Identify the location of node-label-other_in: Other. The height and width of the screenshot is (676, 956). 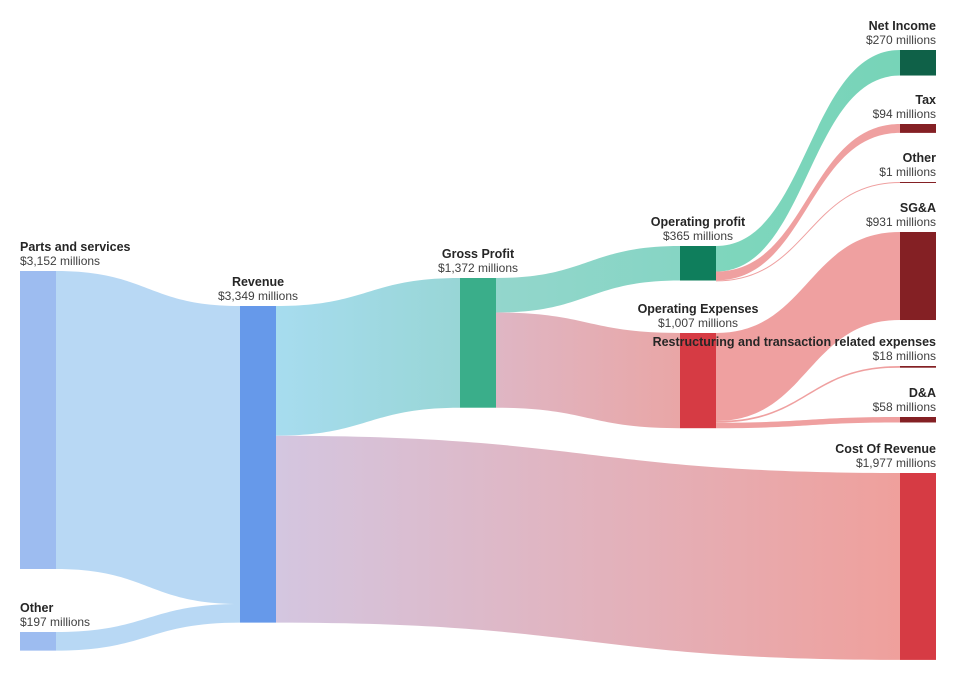
(36, 608).